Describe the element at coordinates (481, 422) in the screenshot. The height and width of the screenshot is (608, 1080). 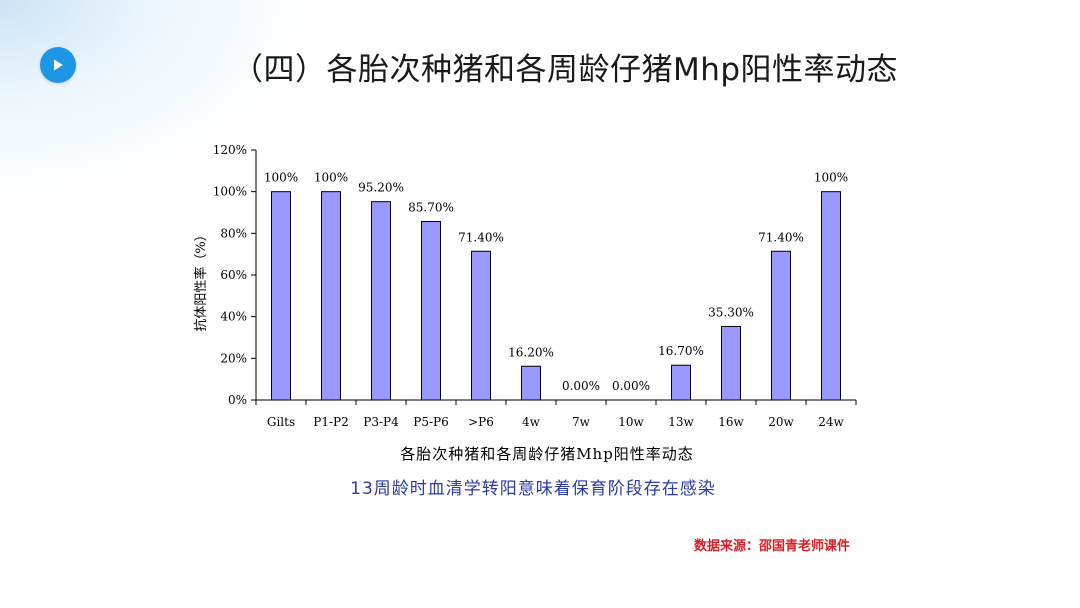
I see `x-tick-label: >P6` at that location.